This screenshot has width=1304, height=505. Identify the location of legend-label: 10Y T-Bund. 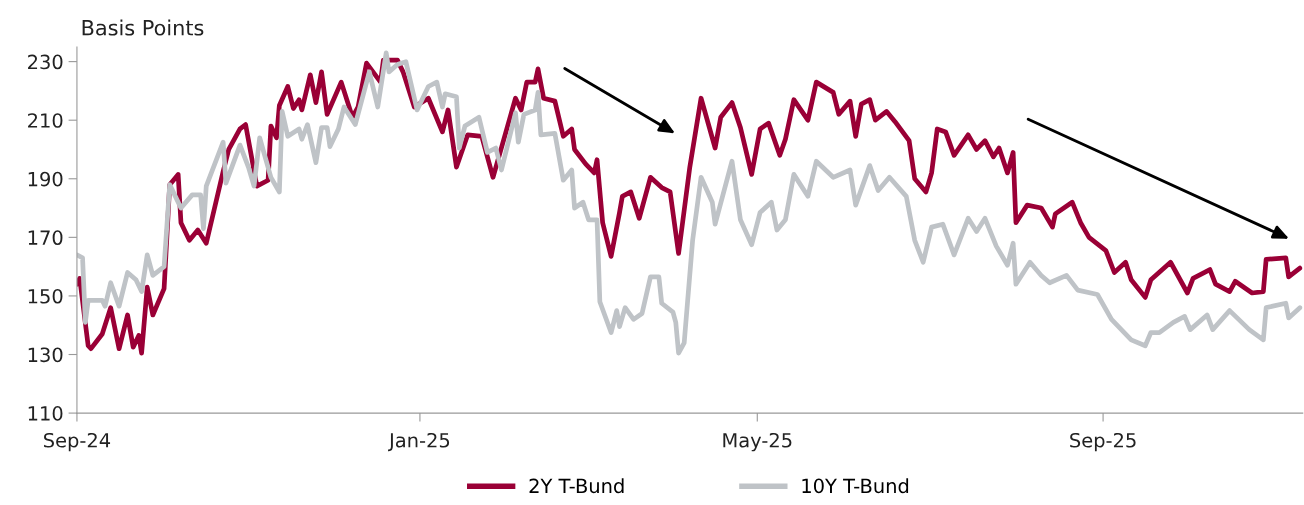
(855, 486).